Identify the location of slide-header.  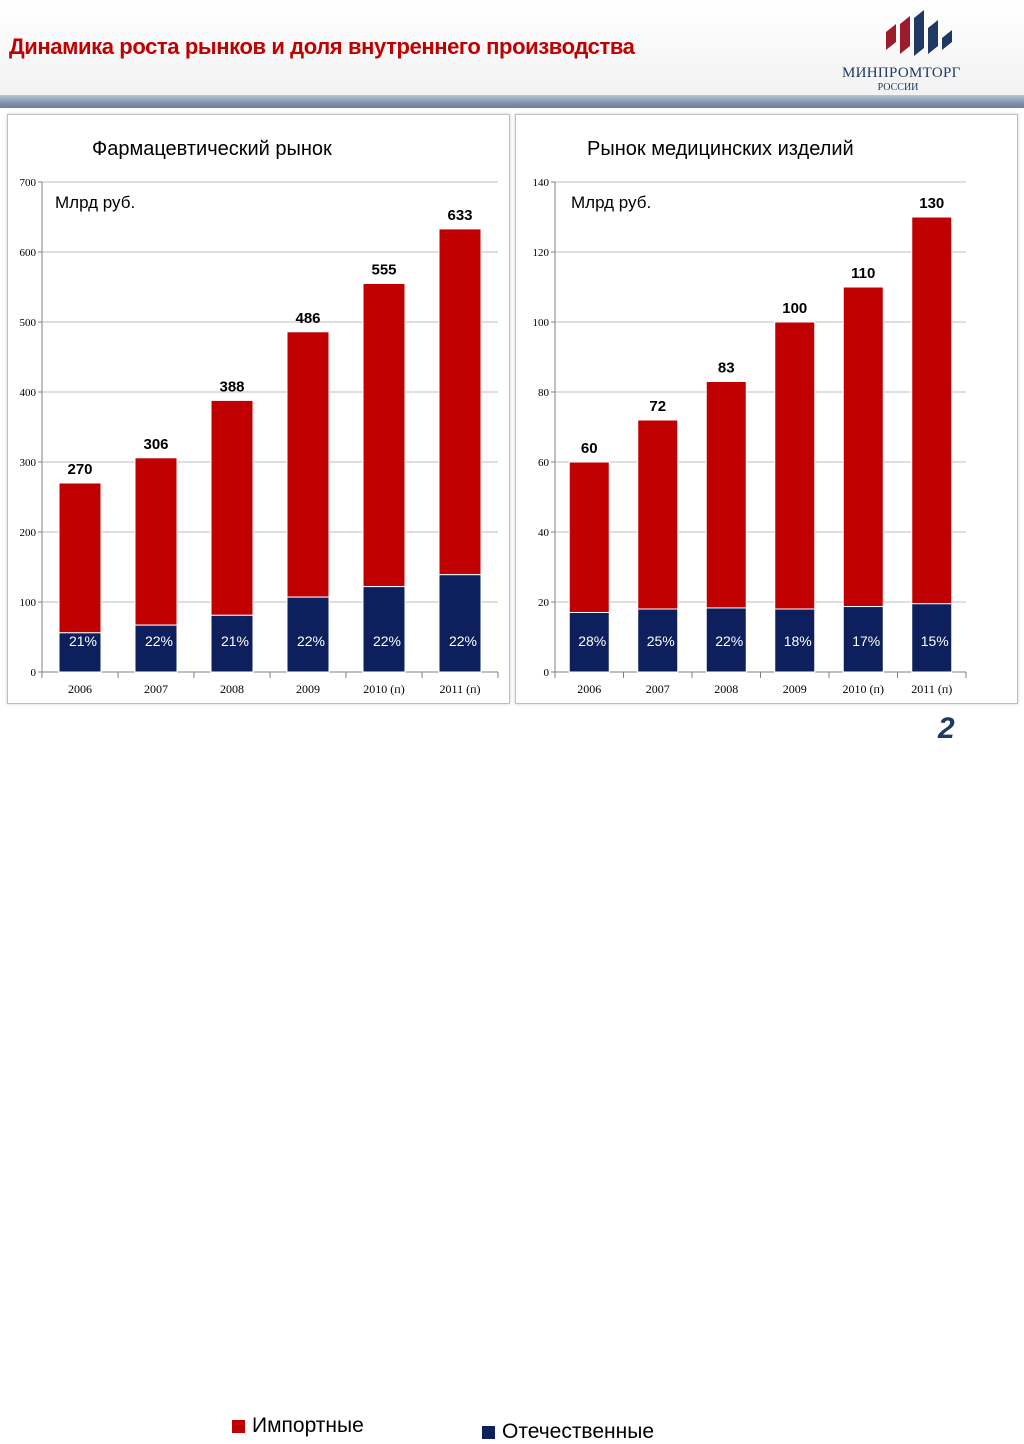
(512, 48).